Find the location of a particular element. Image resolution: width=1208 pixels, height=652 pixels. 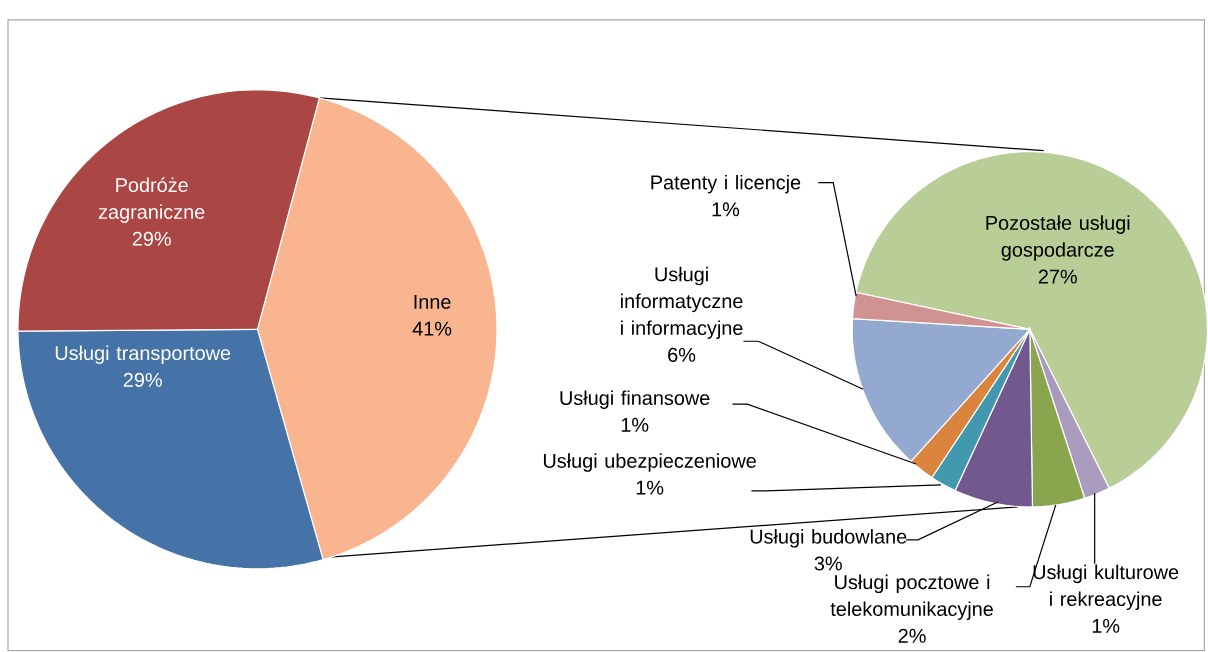

slice-label: Usługi pocztowe i telekomunikacyjne is located at coordinates (911, 597).